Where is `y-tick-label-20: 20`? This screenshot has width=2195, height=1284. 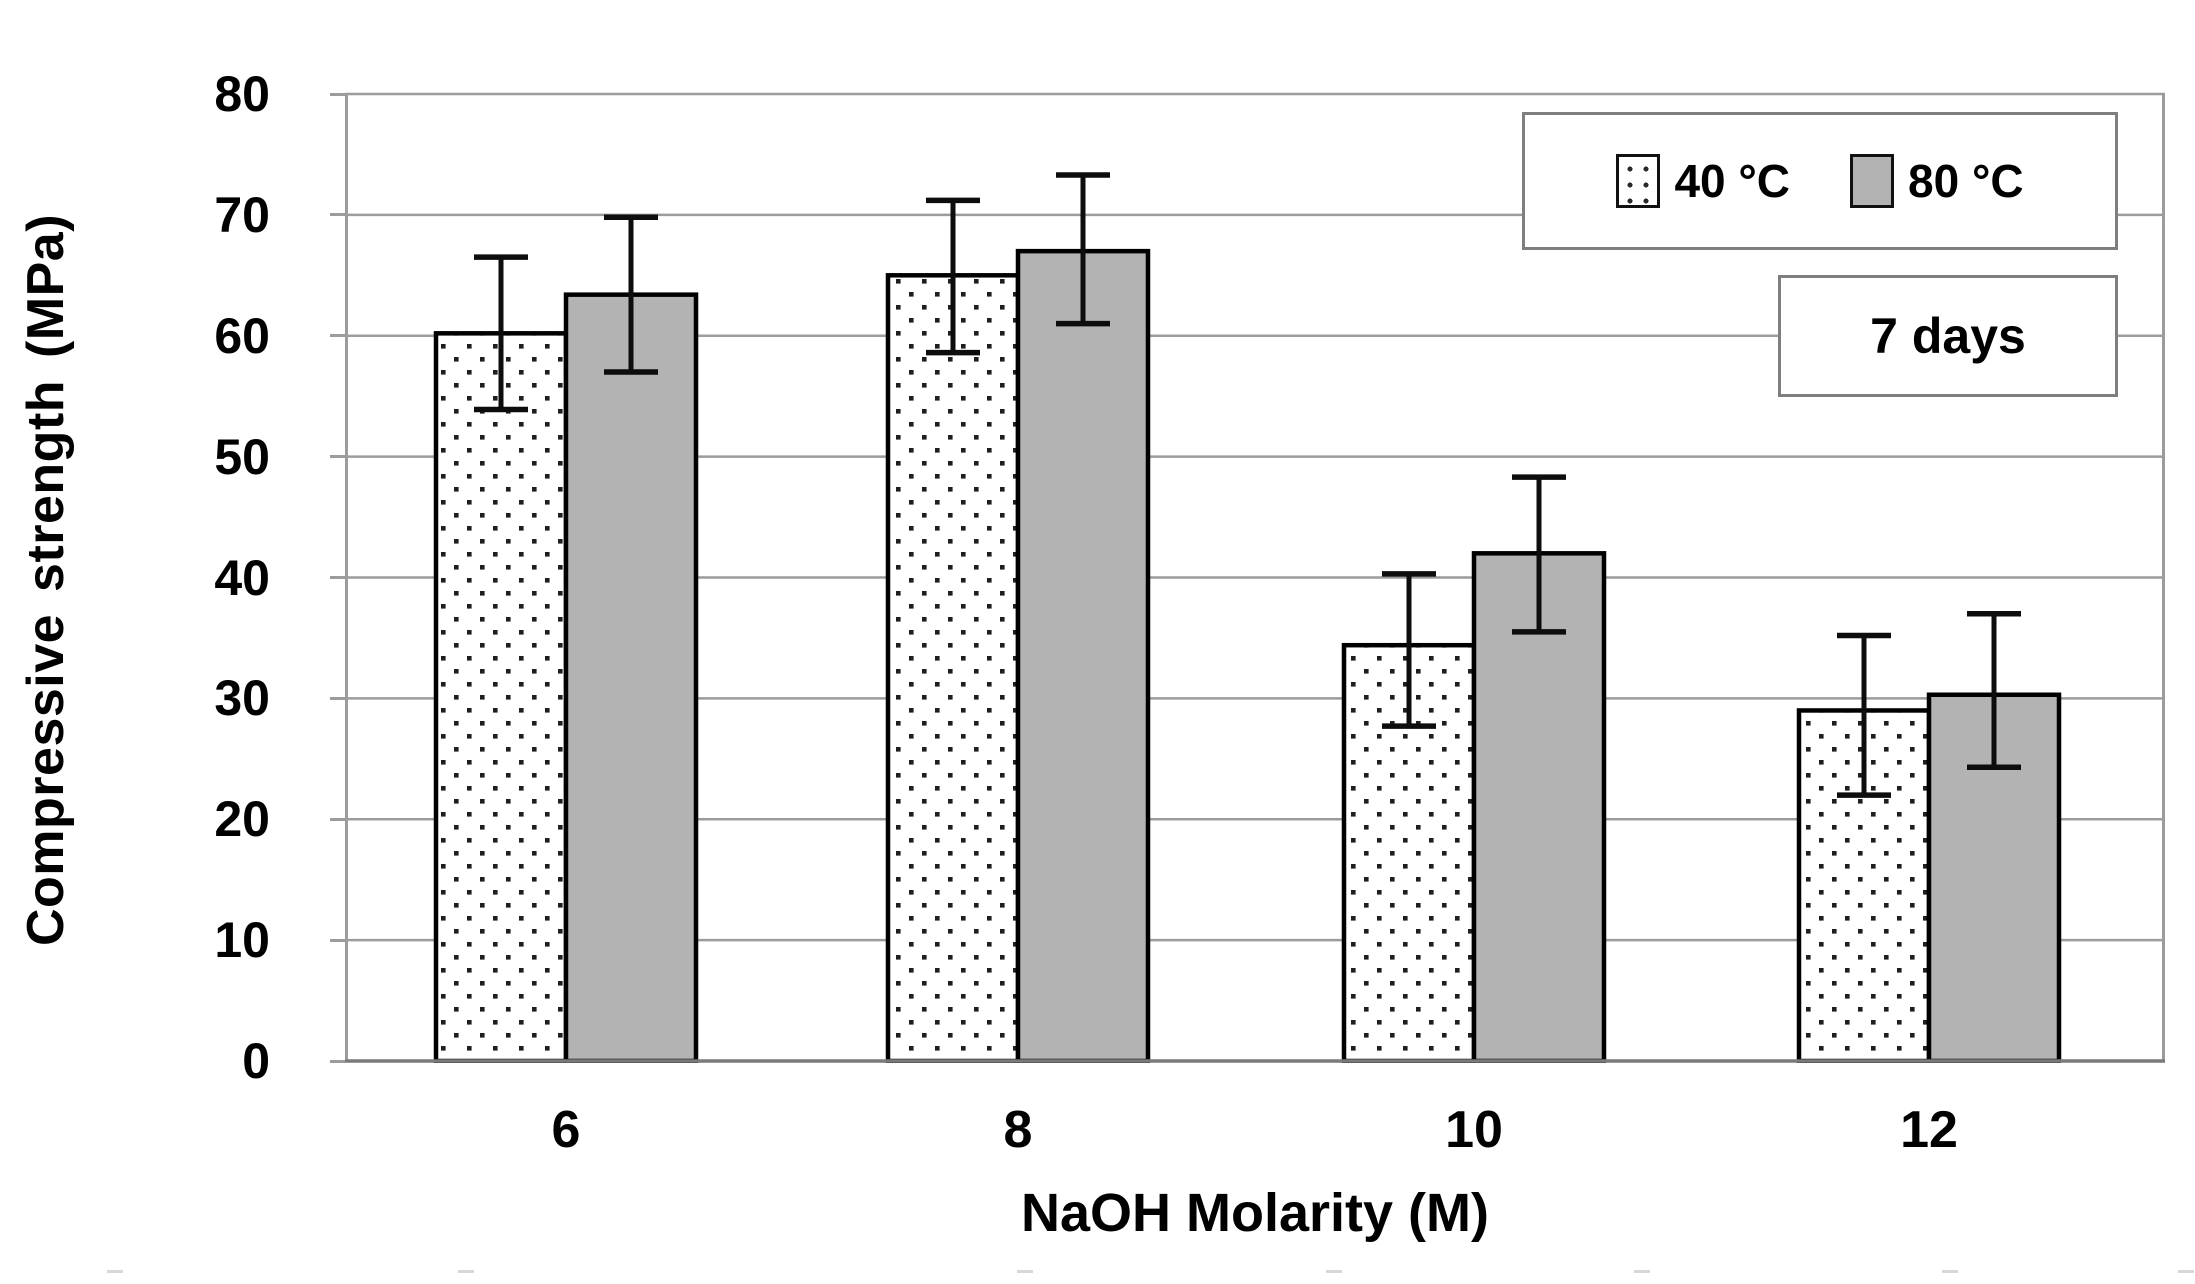
y-tick-label-20: 20 is located at coordinates (242, 819).